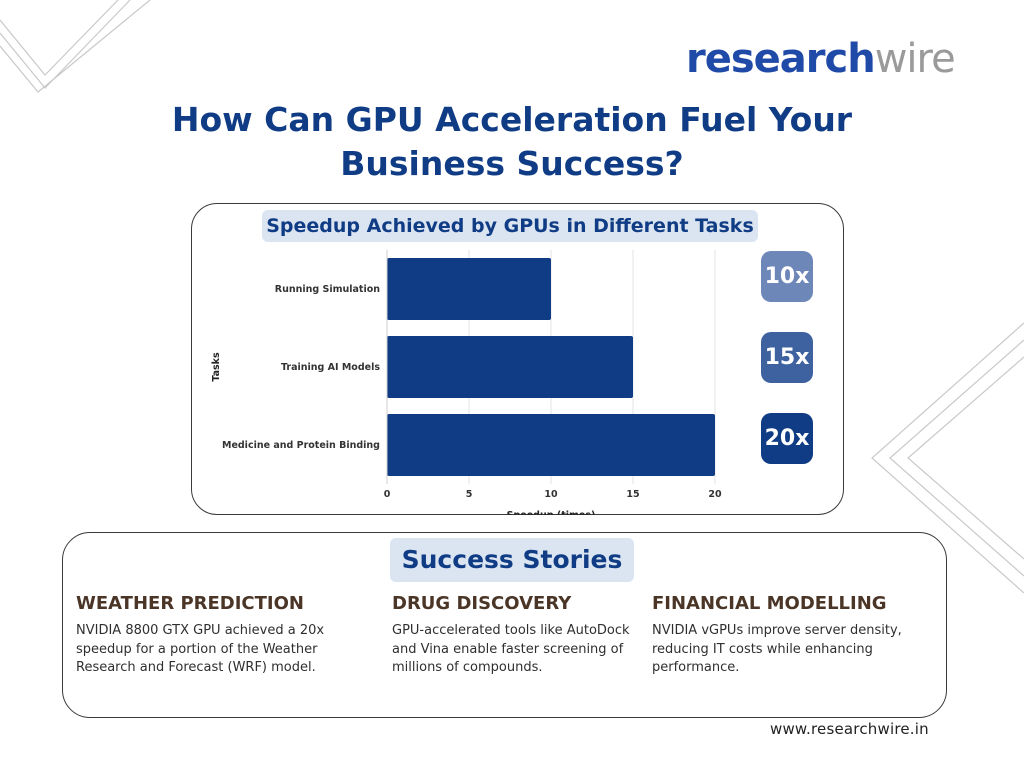  What do you see at coordinates (512, 560) in the screenshot?
I see `success-stories-heading: Success Stories` at bounding box center [512, 560].